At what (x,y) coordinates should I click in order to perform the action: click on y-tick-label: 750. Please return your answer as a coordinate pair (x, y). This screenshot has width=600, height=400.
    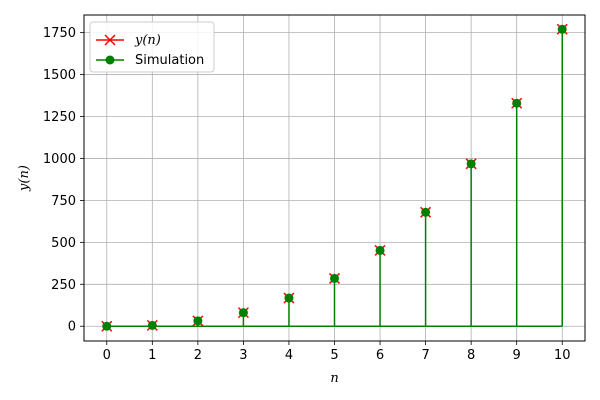
    Looking at the image, I should click on (63, 201).